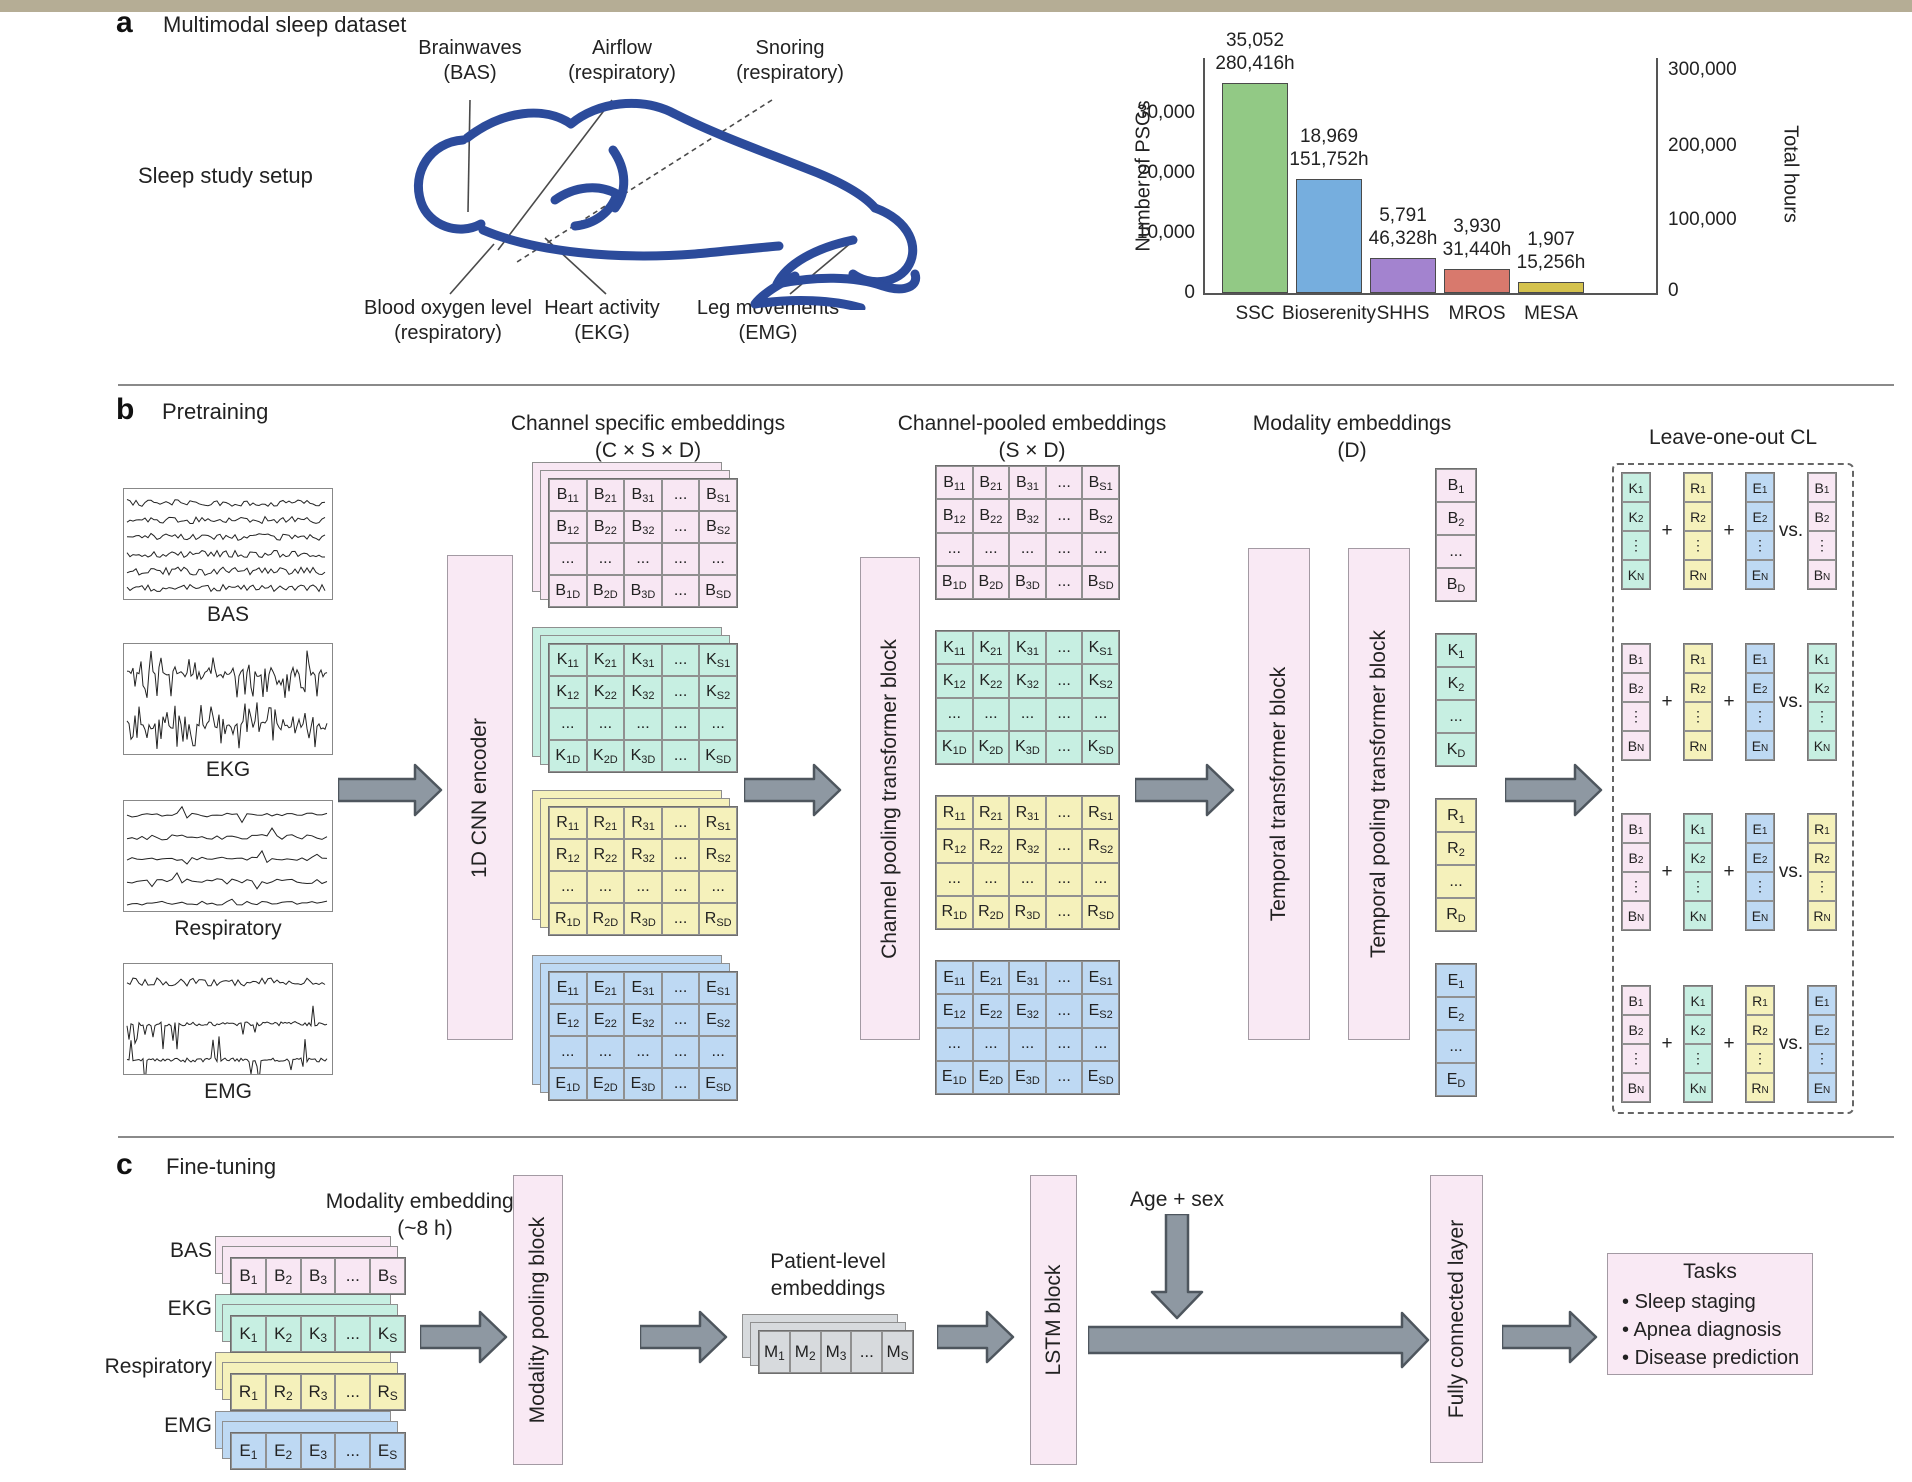  What do you see at coordinates (954, 747) in the screenshot?
I see `matrix-cell: K 1D` at bounding box center [954, 747].